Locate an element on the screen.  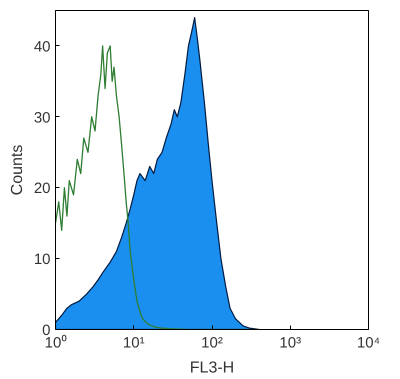
x-tick-label: 10³ is located at coordinates (290, 343).